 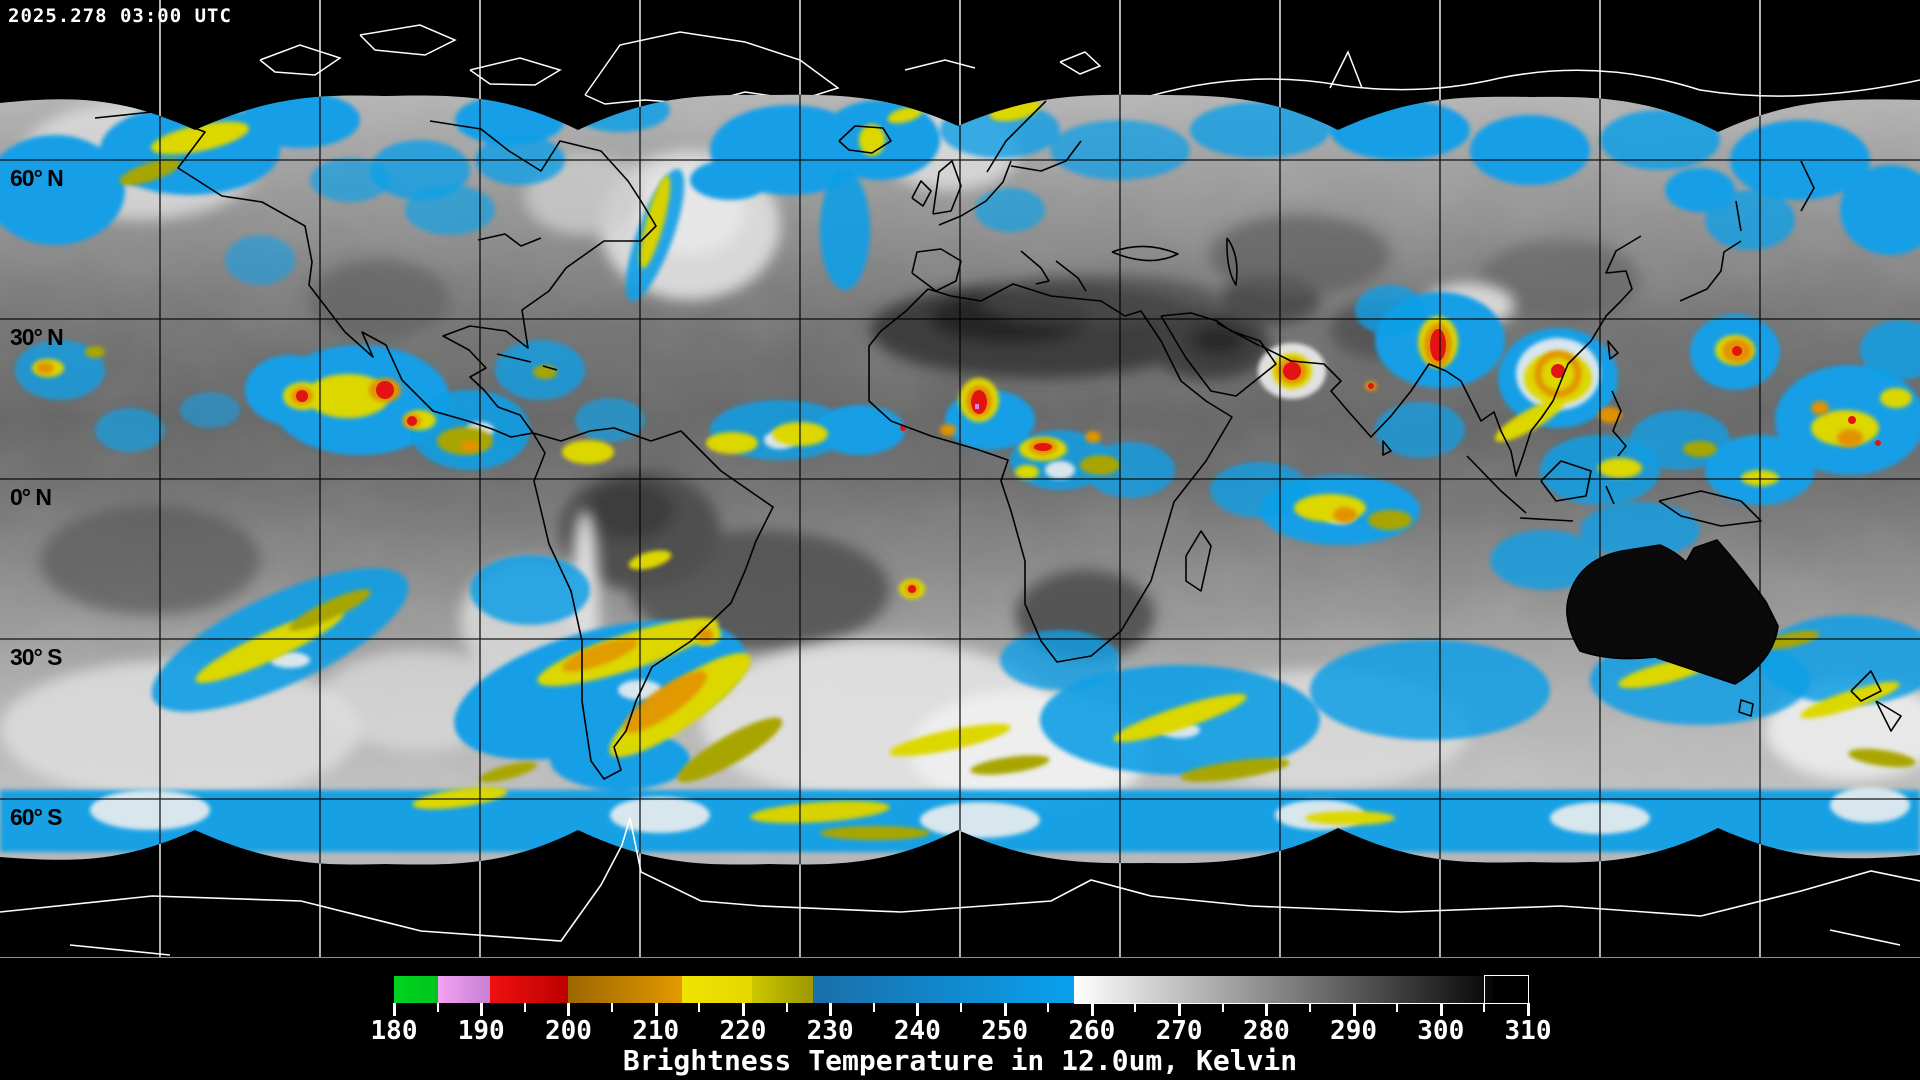 What do you see at coordinates (1266, 1031) in the screenshot?
I see `colorbar-tick-label: 280` at bounding box center [1266, 1031].